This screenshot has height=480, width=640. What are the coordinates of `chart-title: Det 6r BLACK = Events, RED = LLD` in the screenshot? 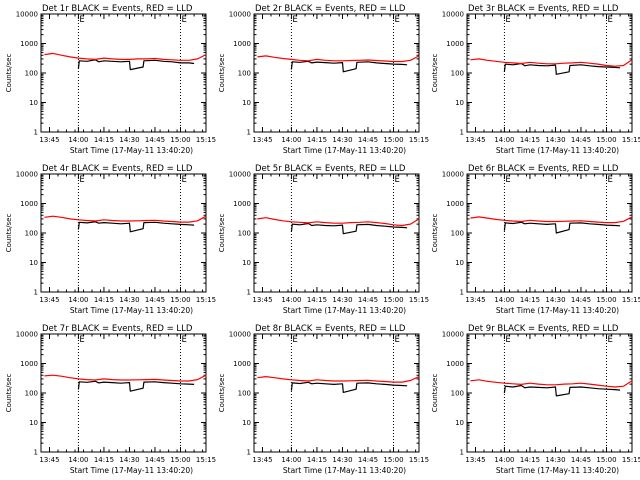 It's located at (543, 169).